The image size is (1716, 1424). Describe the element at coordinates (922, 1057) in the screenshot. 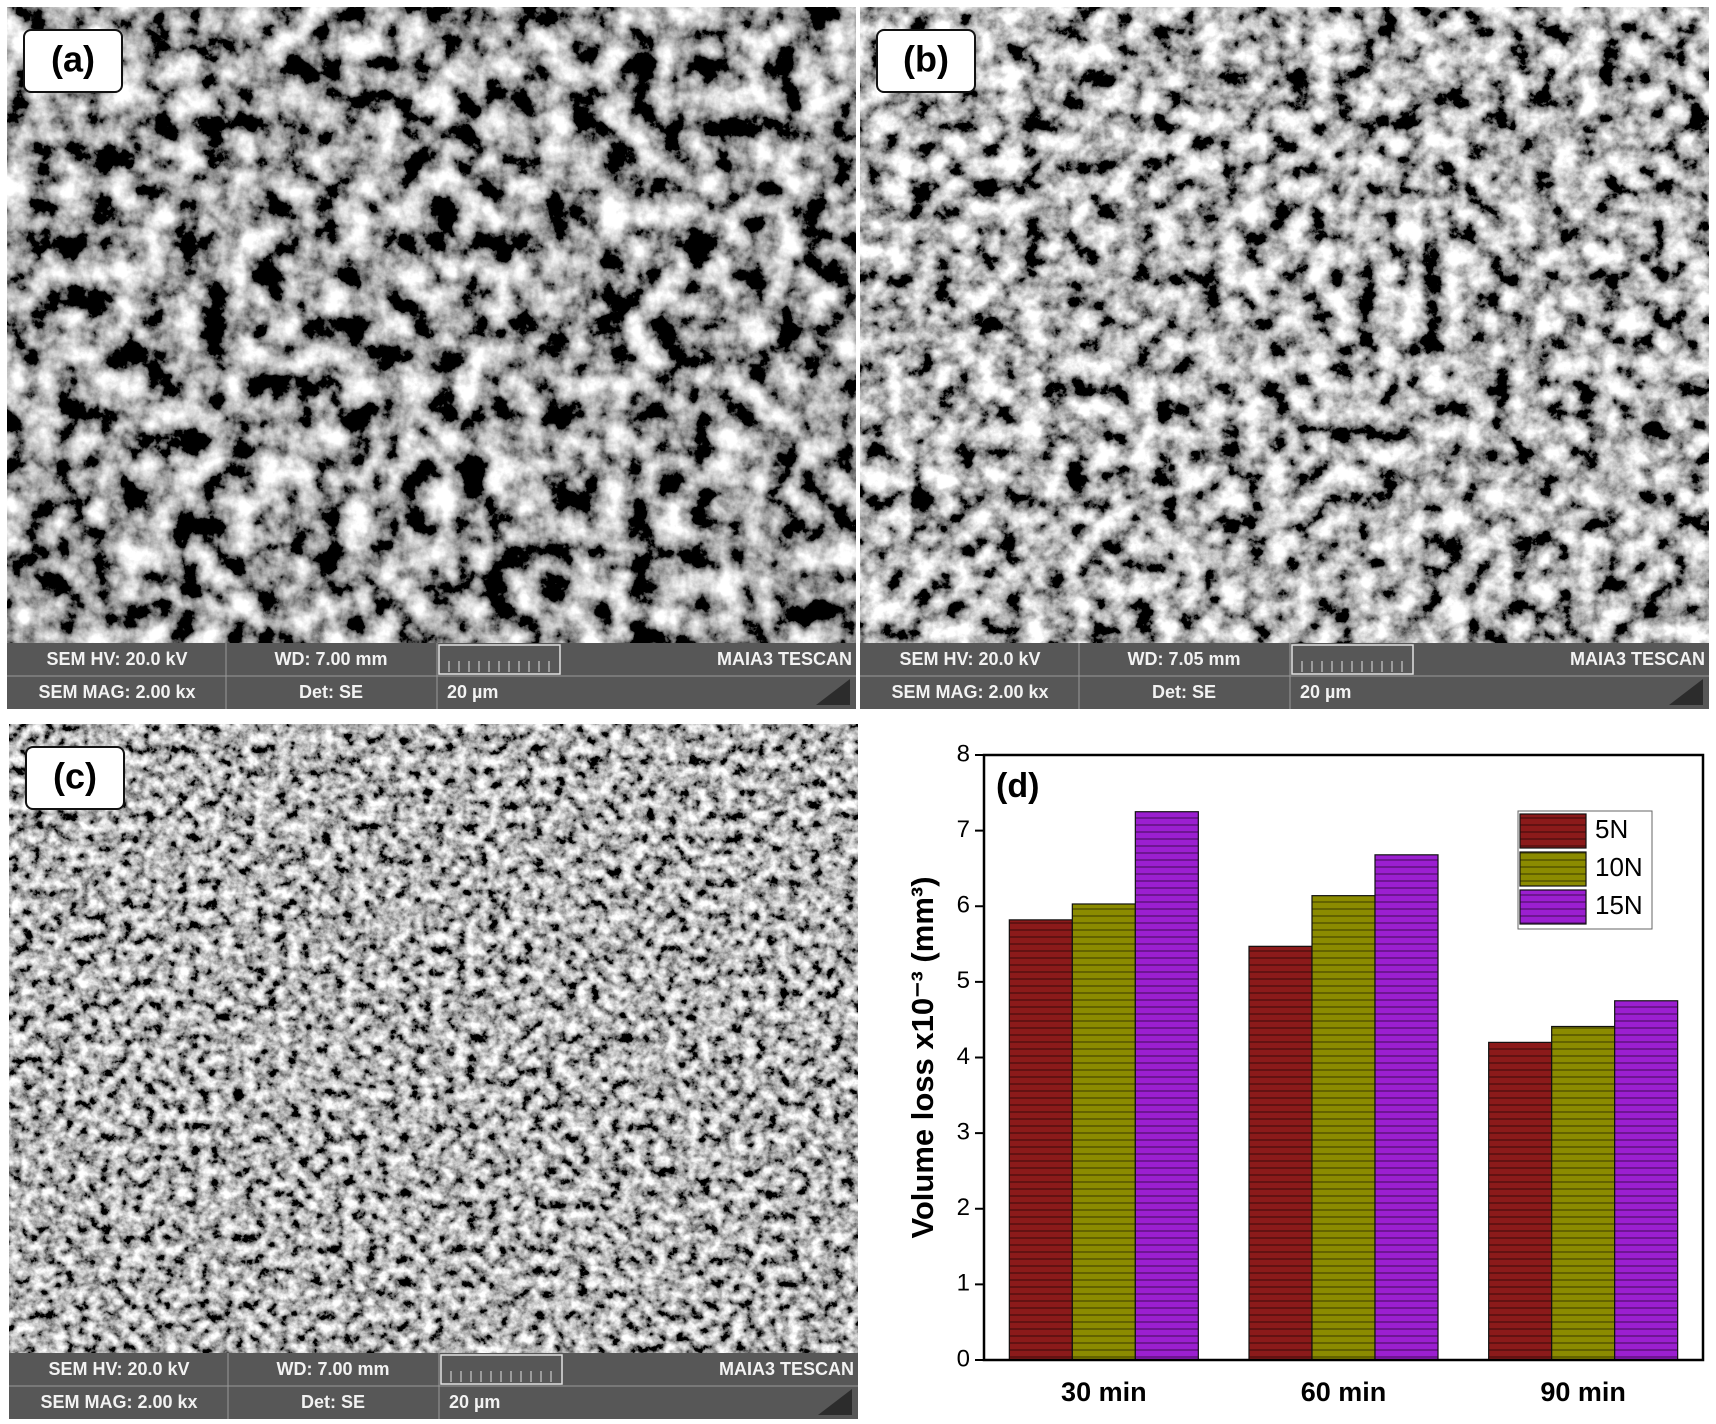

I see `y-axis-label: Volume loss x10⁻³ (mm³)` at that location.